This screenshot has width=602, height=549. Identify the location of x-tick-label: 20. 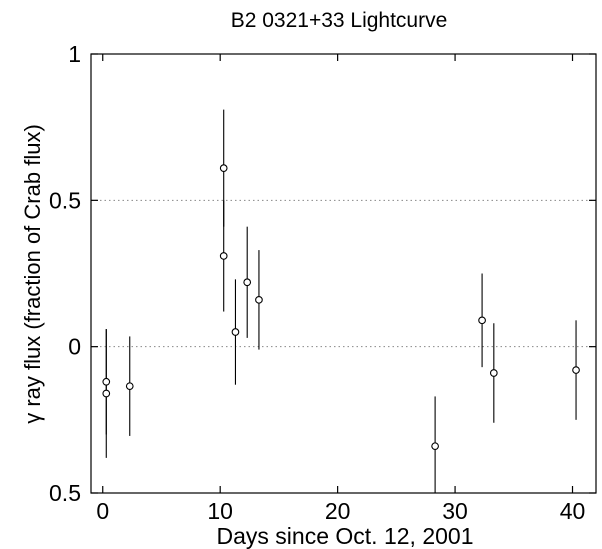
(338, 511).